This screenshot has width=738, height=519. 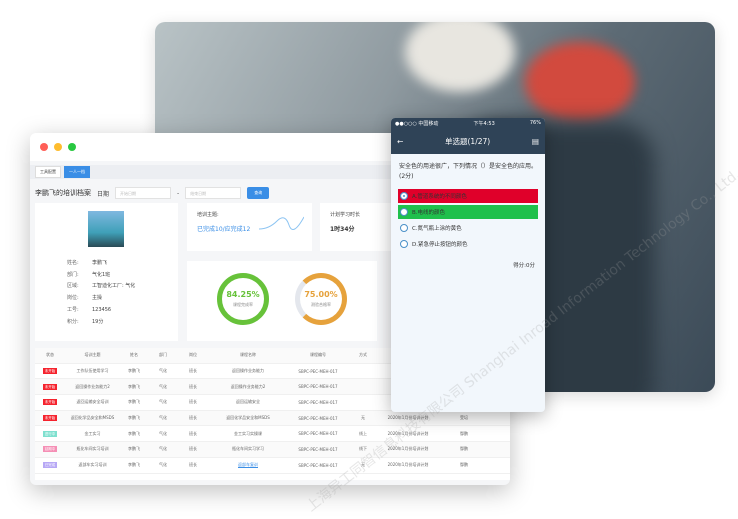 What do you see at coordinates (282, 301) in the screenshot?
I see `rings-card: 84.25% 课程完成率 75.00% 测验合格率` at bounding box center [282, 301].